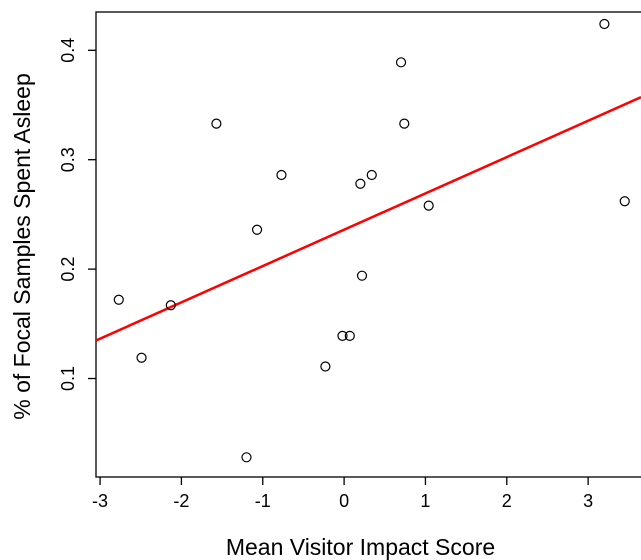 This screenshot has width=641, height=560. Describe the element at coordinates (68, 50) in the screenshot. I see `y-tick-label: 0.4` at that location.